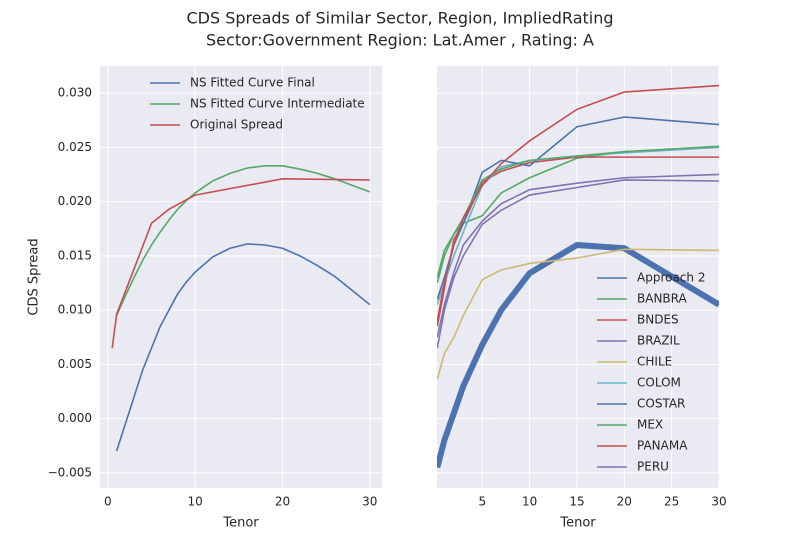 Image resolution: width=800 pixels, height=548 pixels. I want to click on x-tick-label: 5, so click(482, 502).